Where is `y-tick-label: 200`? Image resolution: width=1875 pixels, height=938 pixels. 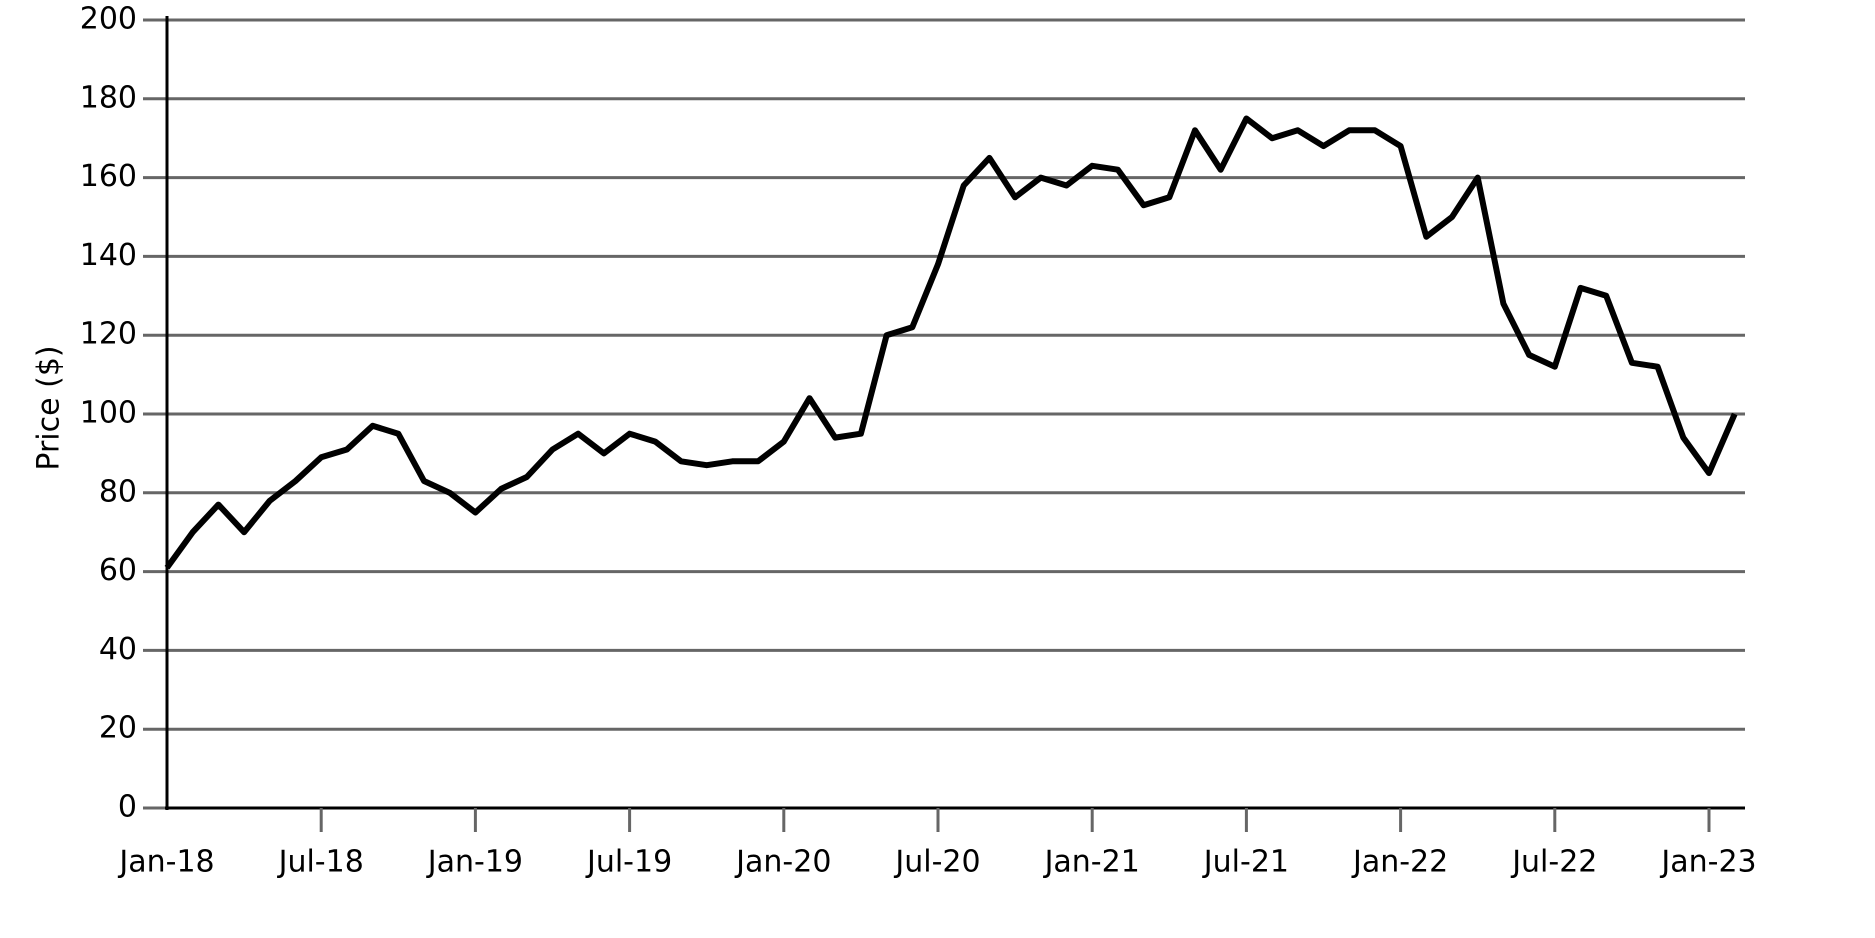
y-tick-label: 200 is located at coordinates (108, 19).